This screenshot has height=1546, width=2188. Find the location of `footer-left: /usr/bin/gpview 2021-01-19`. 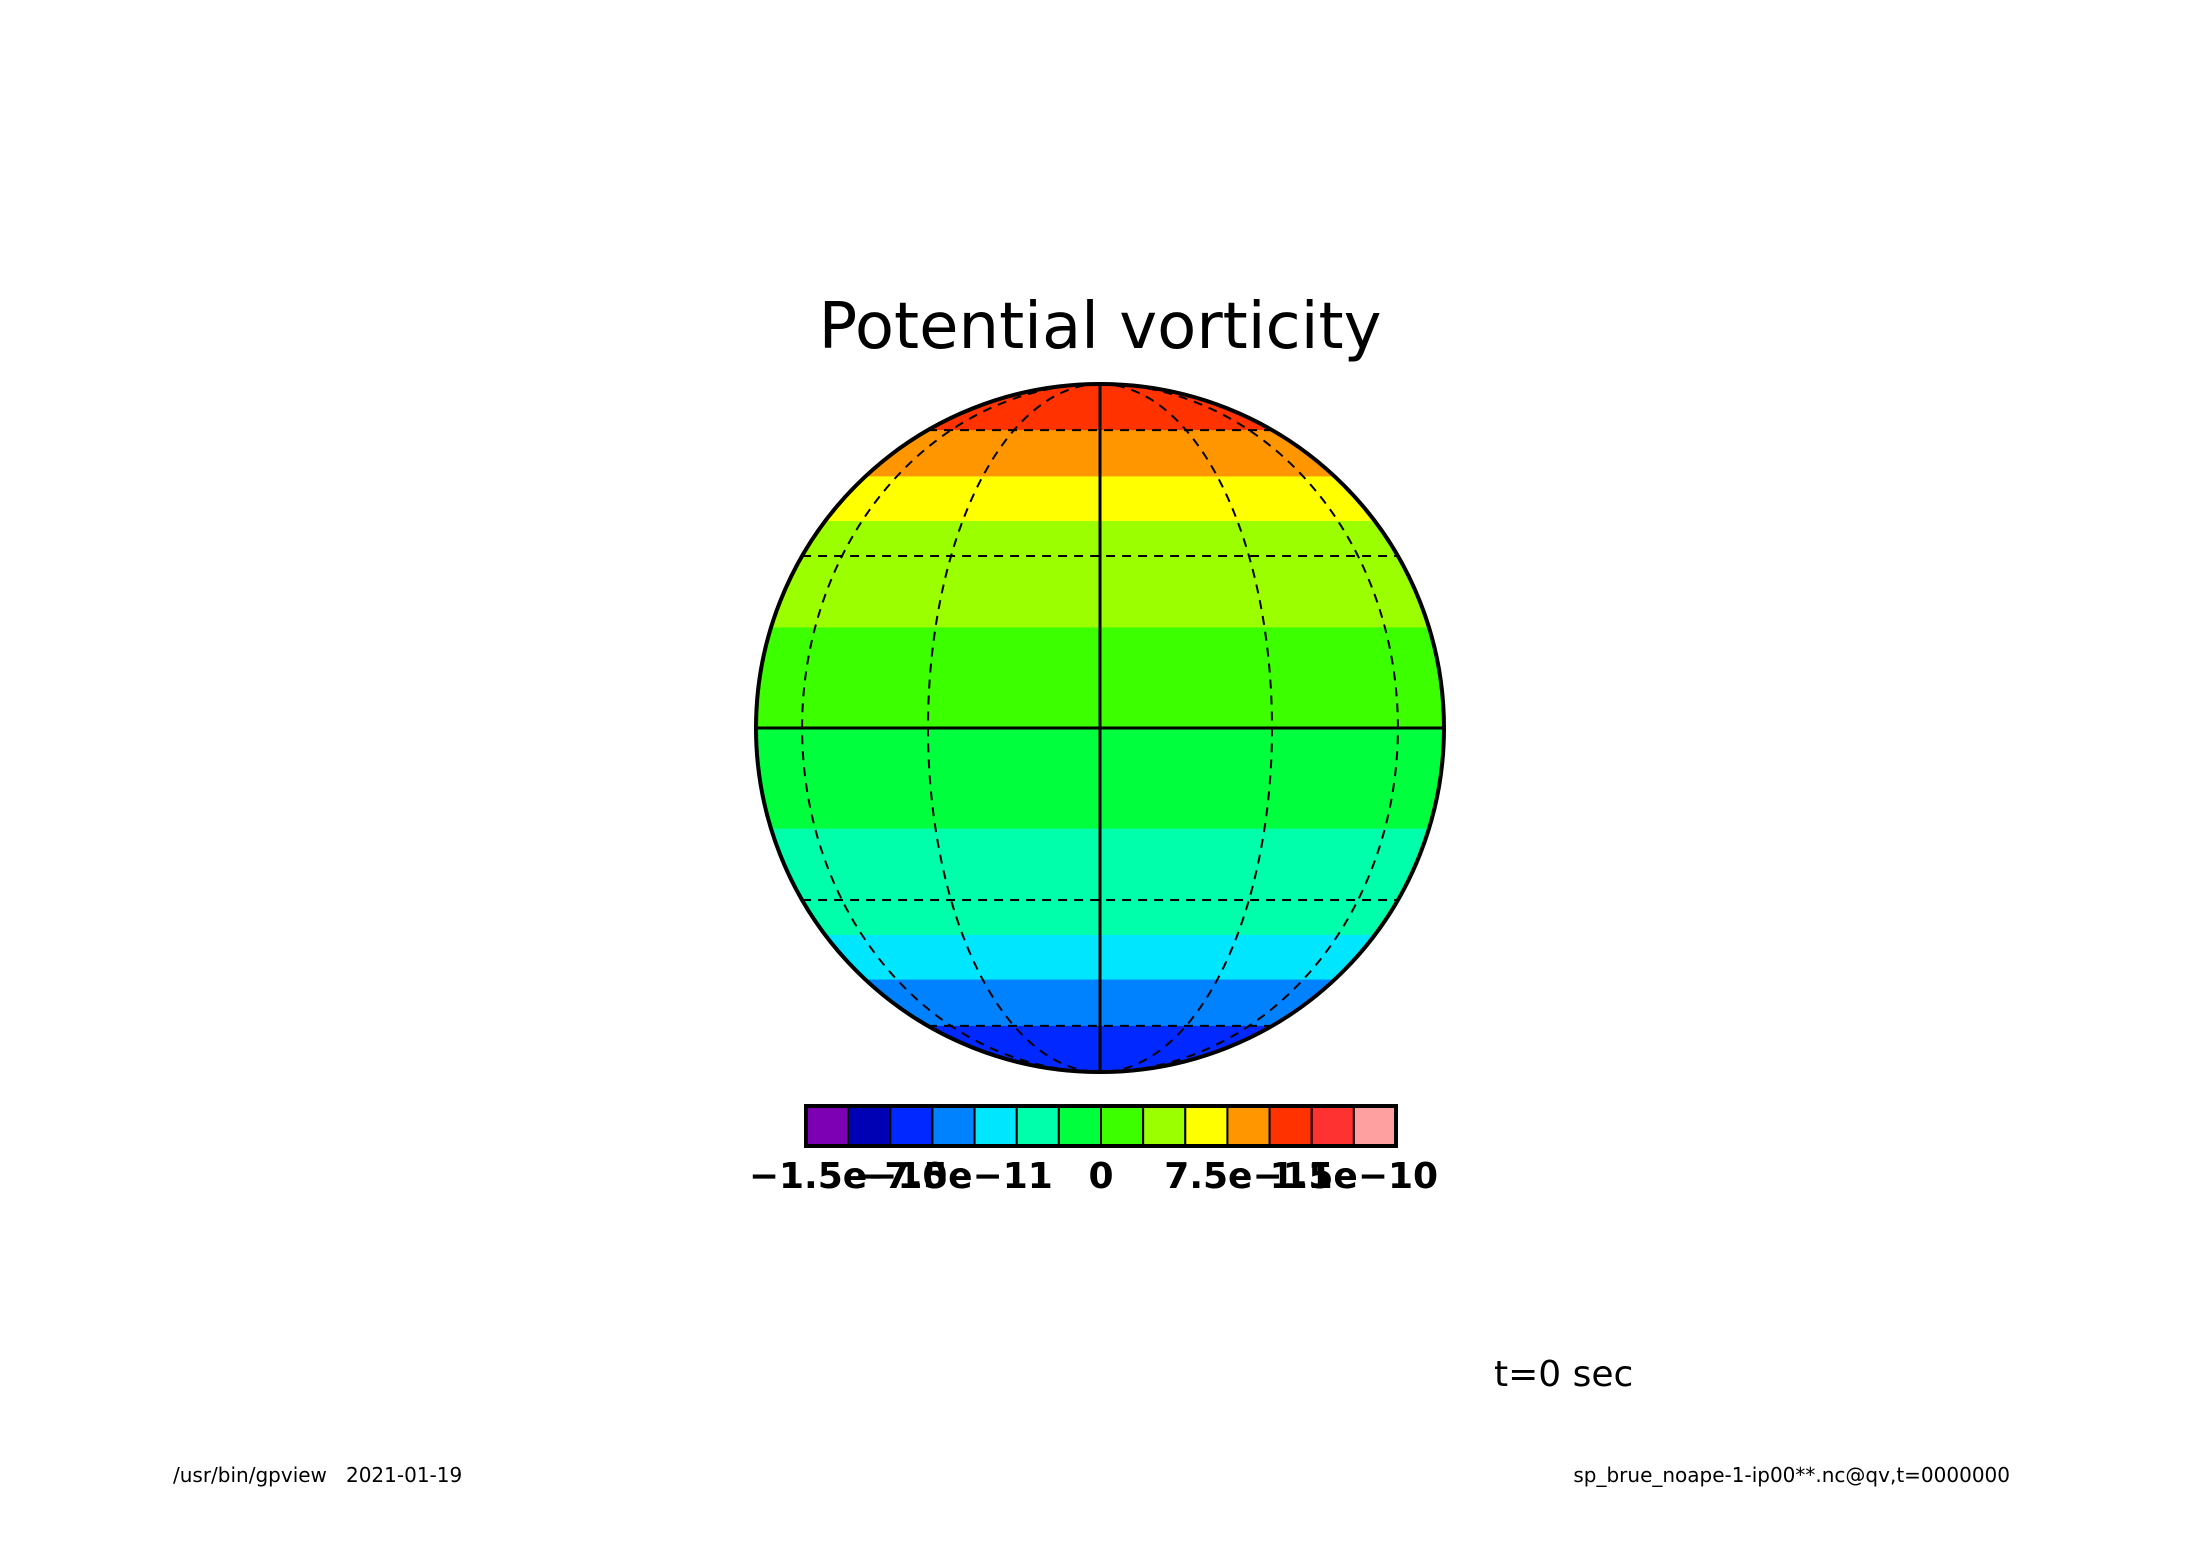

footer-left: /usr/bin/gpview 2021-01-19 is located at coordinates (317, 1475).